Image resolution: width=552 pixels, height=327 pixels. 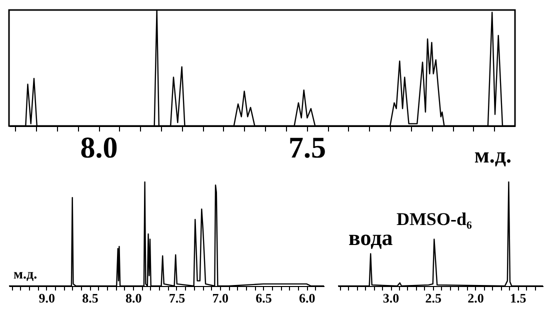 What do you see at coordinates (220, 298) in the screenshot?
I see `x-tick-label: 7.0` at bounding box center [220, 298].